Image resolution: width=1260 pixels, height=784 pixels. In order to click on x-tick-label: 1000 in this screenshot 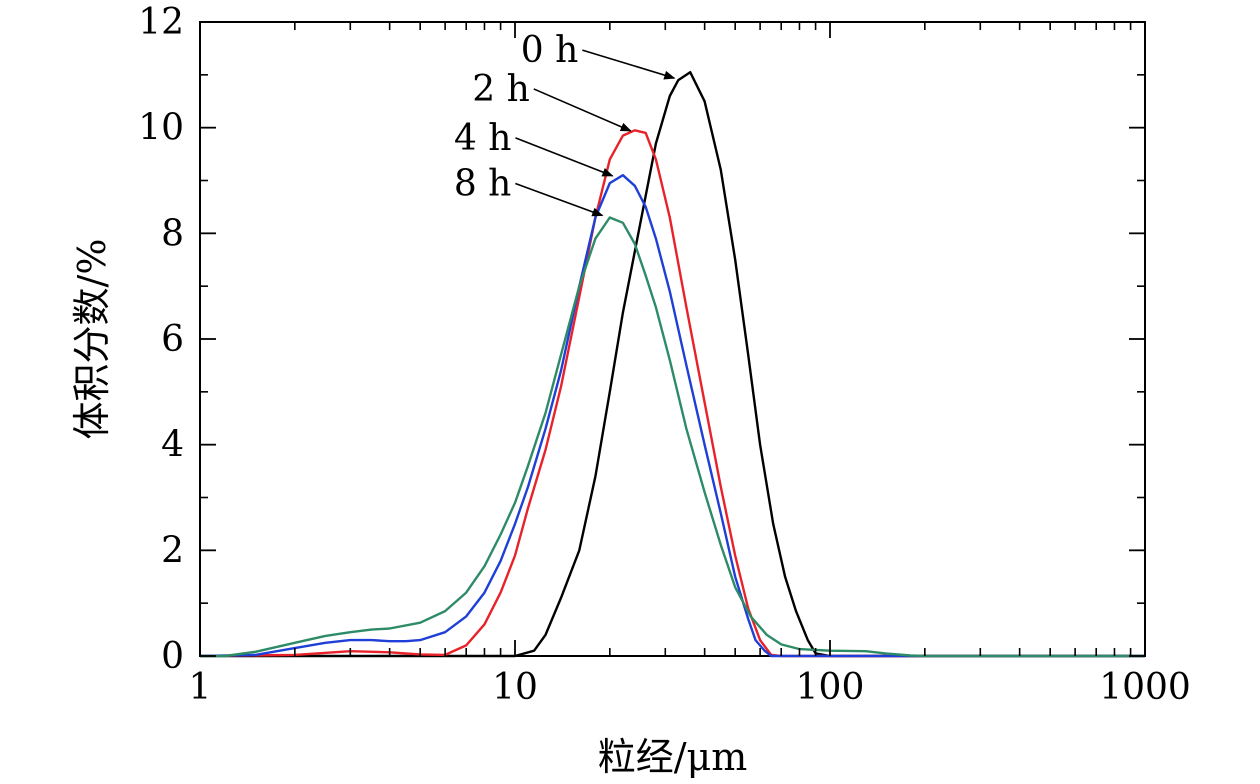, I will do `click(1145, 687)`.